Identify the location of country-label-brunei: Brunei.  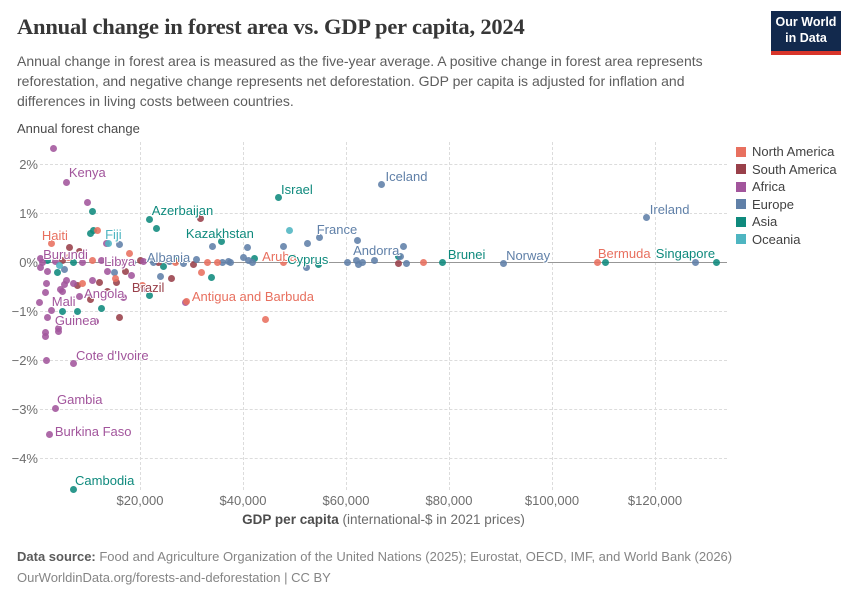
(466, 254).